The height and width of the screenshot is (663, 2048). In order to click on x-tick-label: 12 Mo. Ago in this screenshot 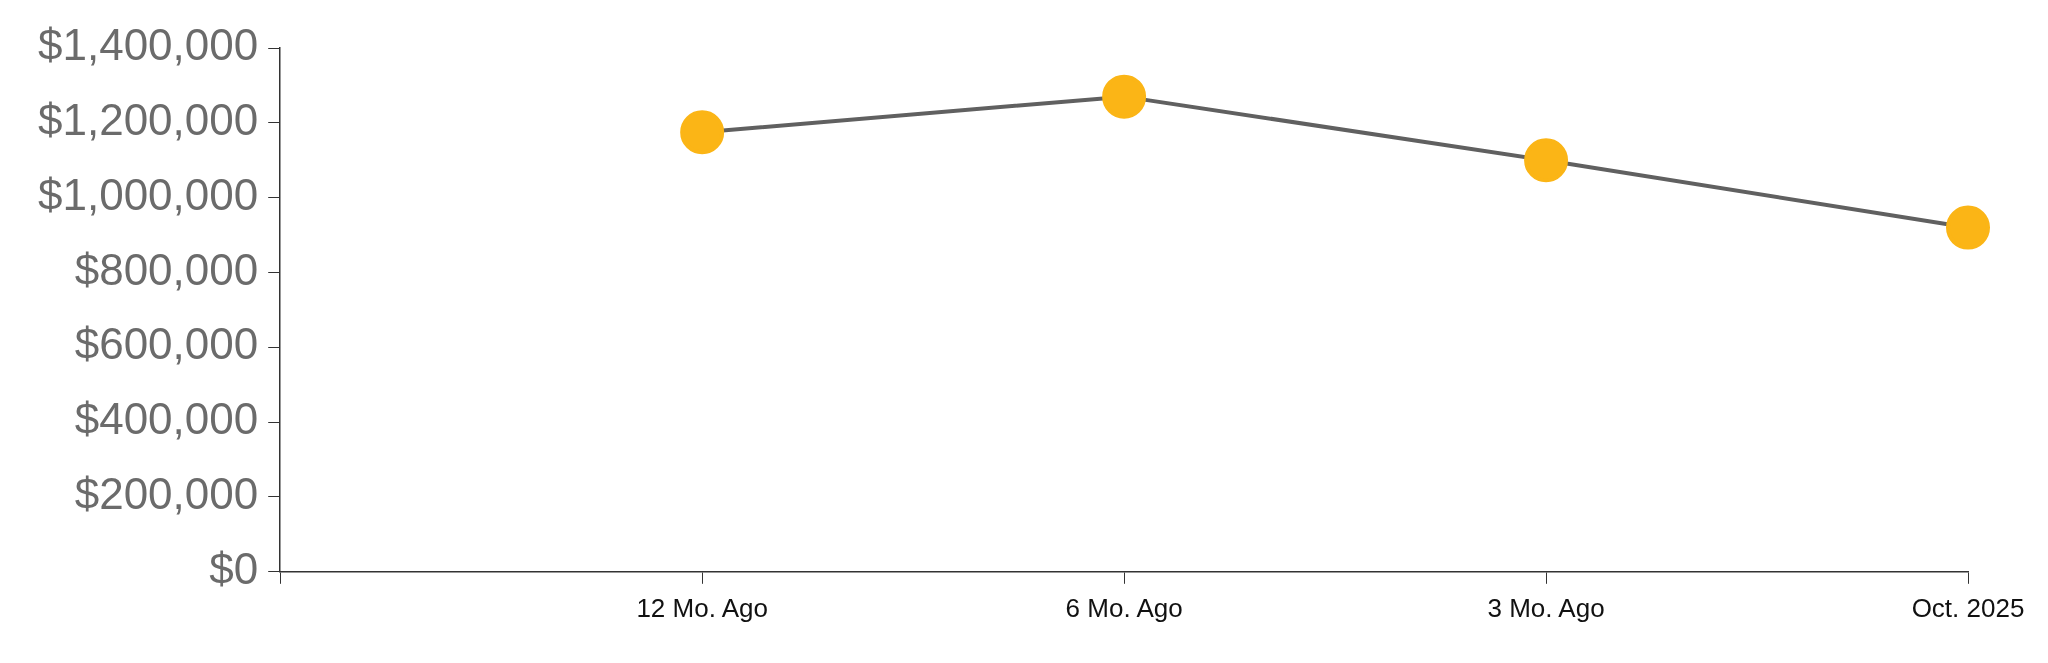, I will do `click(702, 607)`.